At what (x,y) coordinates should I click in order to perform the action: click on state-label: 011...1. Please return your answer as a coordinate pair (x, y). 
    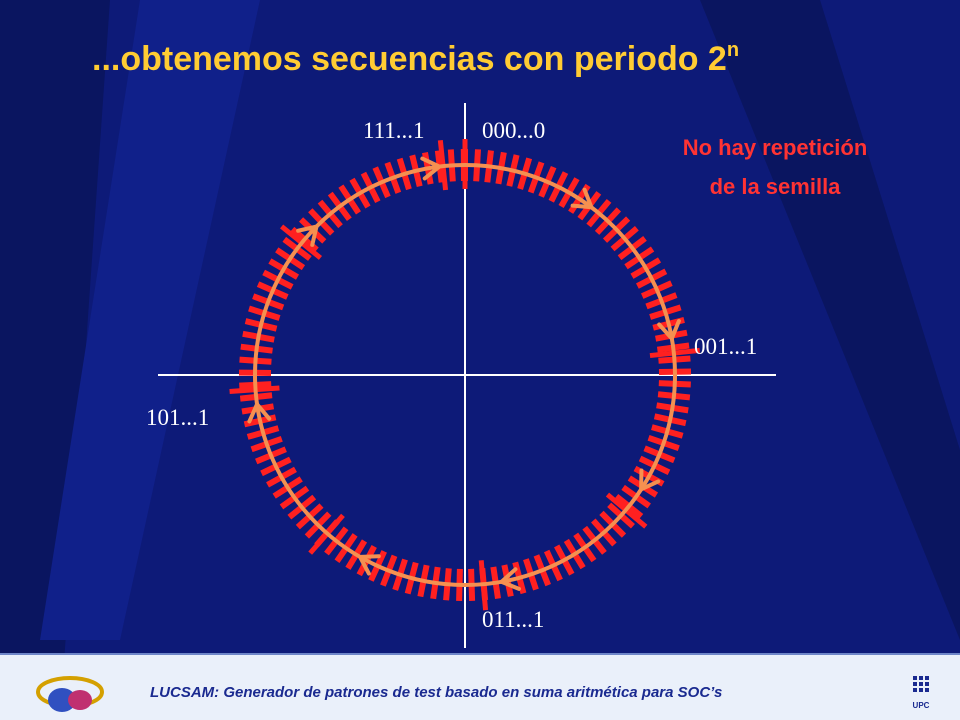
    Looking at the image, I should click on (513, 619).